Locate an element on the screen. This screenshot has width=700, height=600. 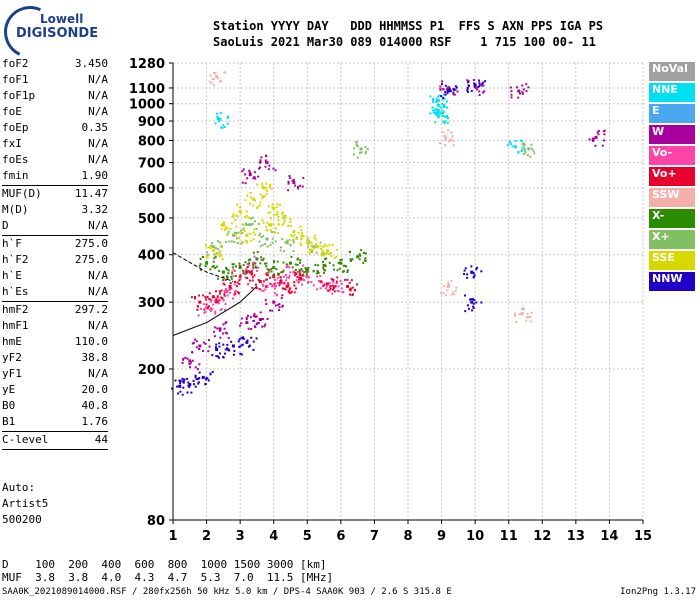
param-value: 20.0 is located at coordinates (95, 389).